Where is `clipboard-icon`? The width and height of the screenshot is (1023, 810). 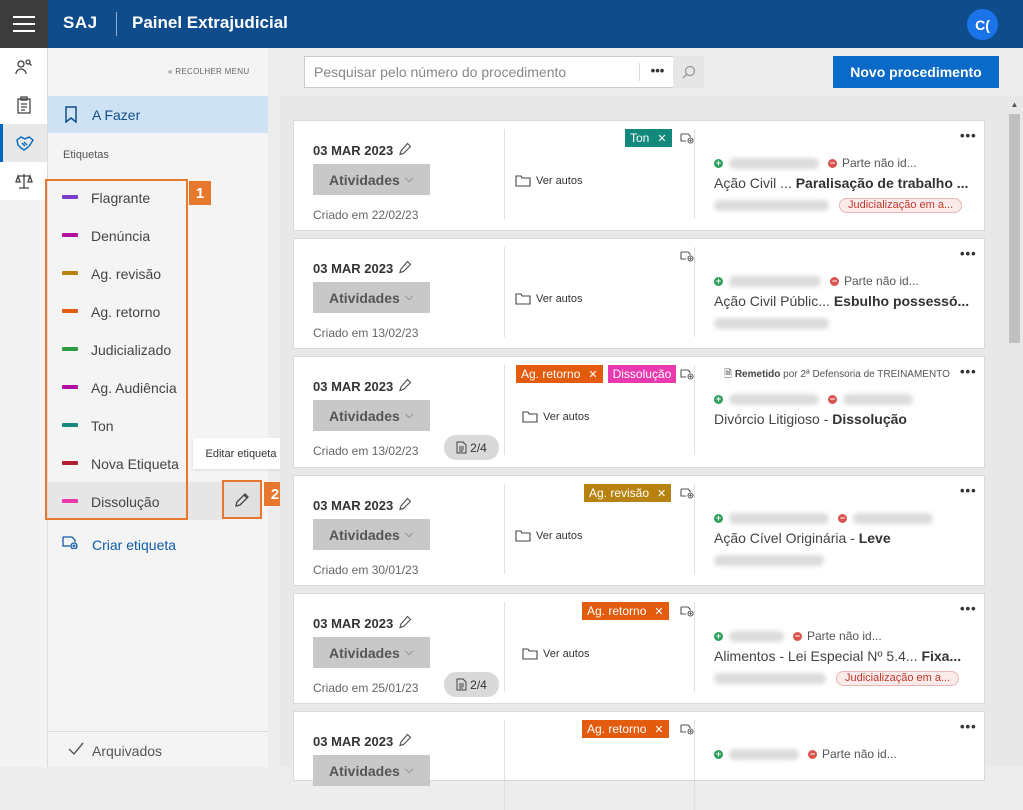
clipboard-icon is located at coordinates (23, 105).